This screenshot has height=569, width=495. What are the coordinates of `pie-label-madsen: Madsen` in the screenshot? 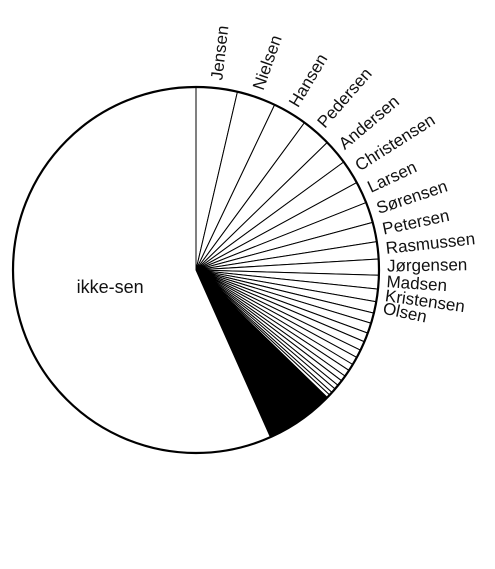 It's located at (417, 283).